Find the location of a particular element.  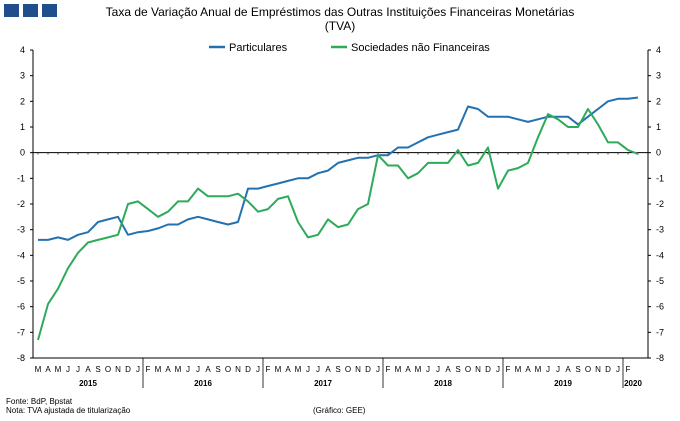

y-tick-label-right: -3 is located at coordinates (660, 230).